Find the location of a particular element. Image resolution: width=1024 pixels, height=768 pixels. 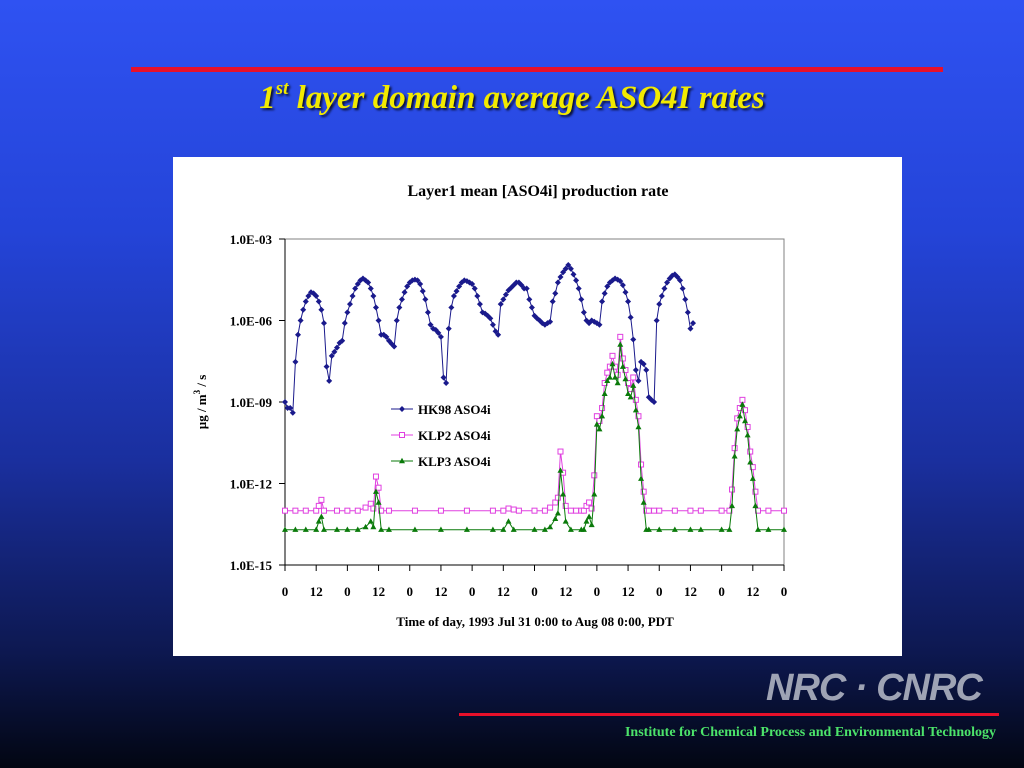

y-tick-label: 1.0E-03 is located at coordinates (251, 239).